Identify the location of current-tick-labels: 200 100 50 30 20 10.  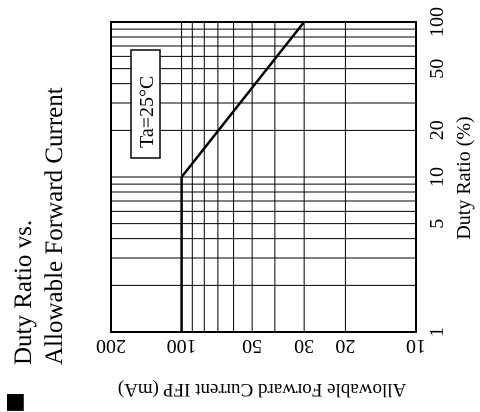
(261, 346).